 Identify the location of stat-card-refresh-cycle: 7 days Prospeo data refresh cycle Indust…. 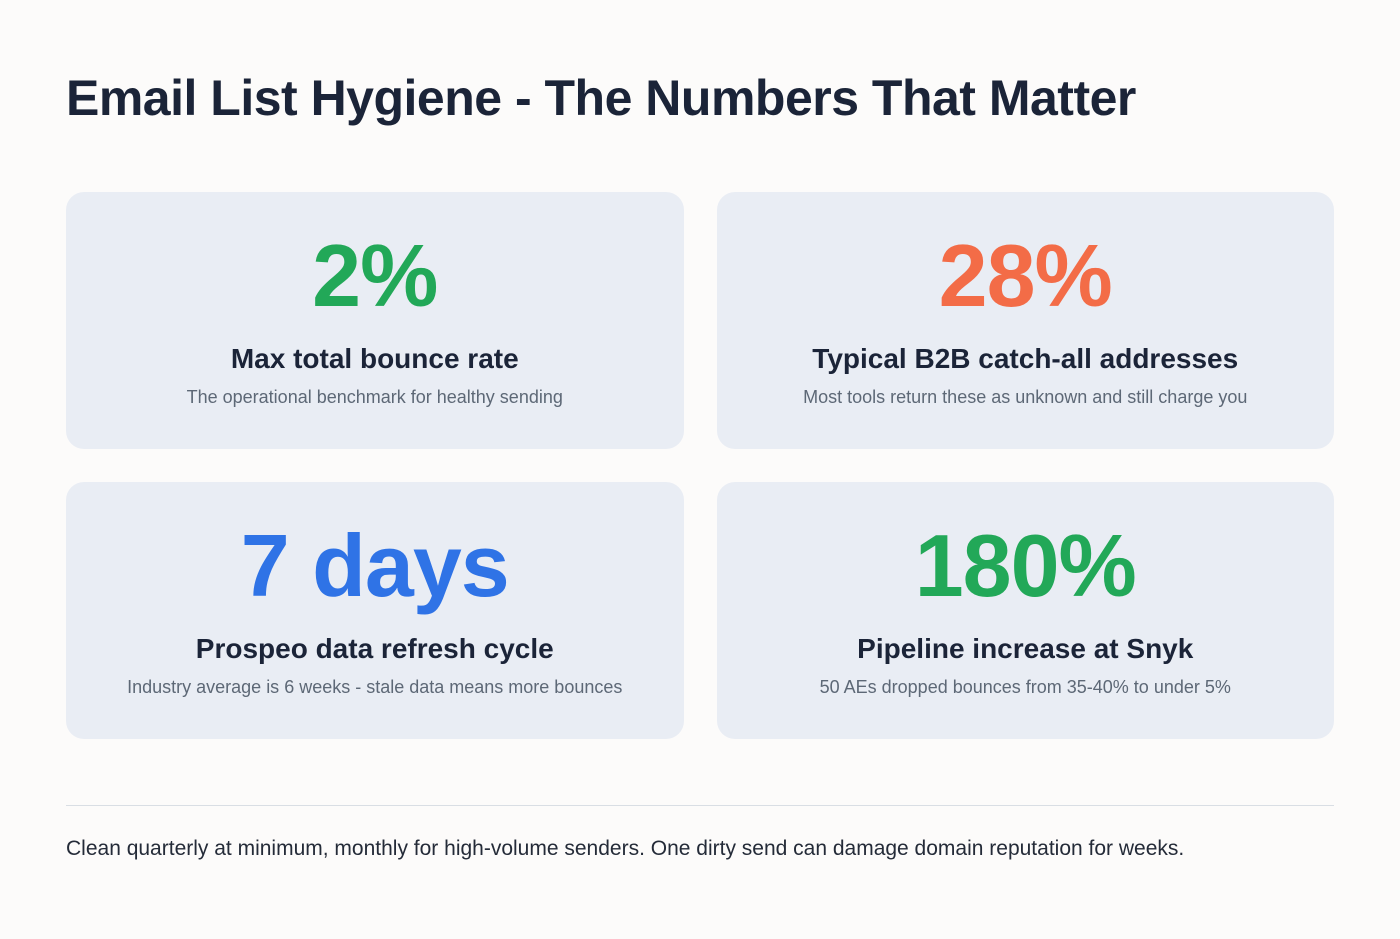
(375, 610).